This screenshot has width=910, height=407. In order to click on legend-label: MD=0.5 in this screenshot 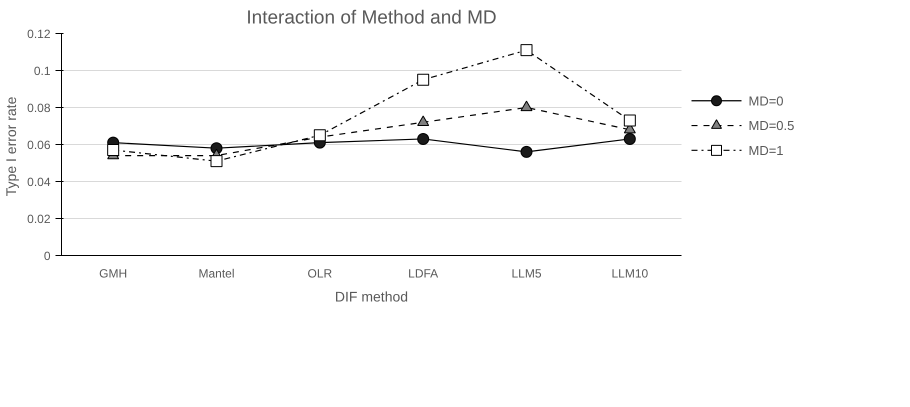, I will do `click(771, 126)`.